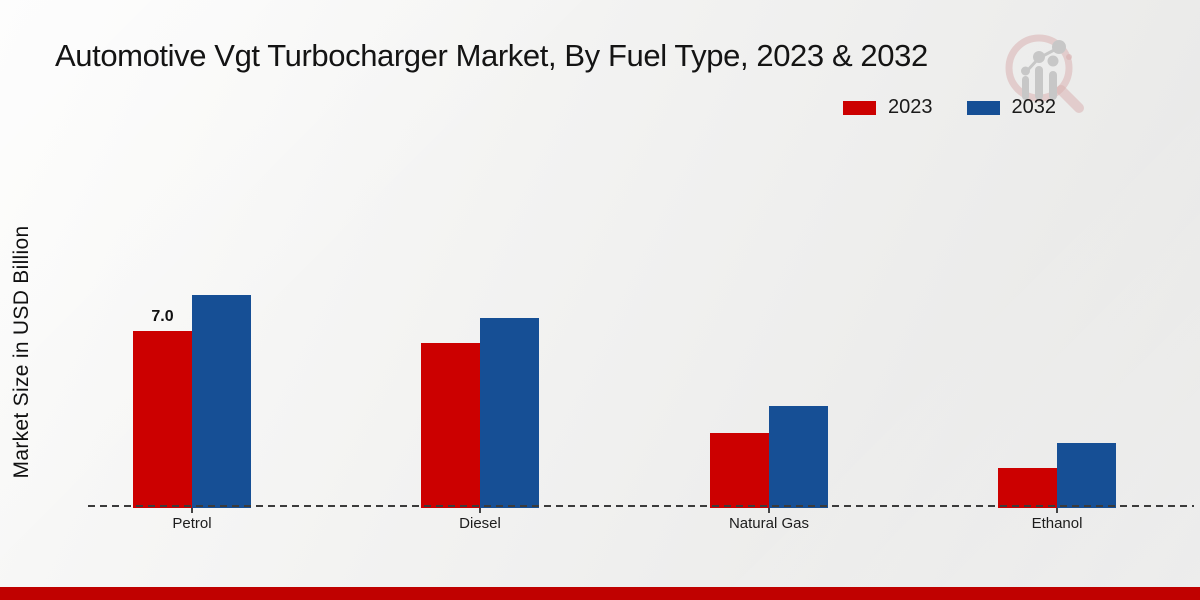 This screenshot has height=600, width=1200. What do you see at coordinates (480, 523) in the screenshot?
I see `category-label-diesel: Diesel` at bounding box center [480, 523].